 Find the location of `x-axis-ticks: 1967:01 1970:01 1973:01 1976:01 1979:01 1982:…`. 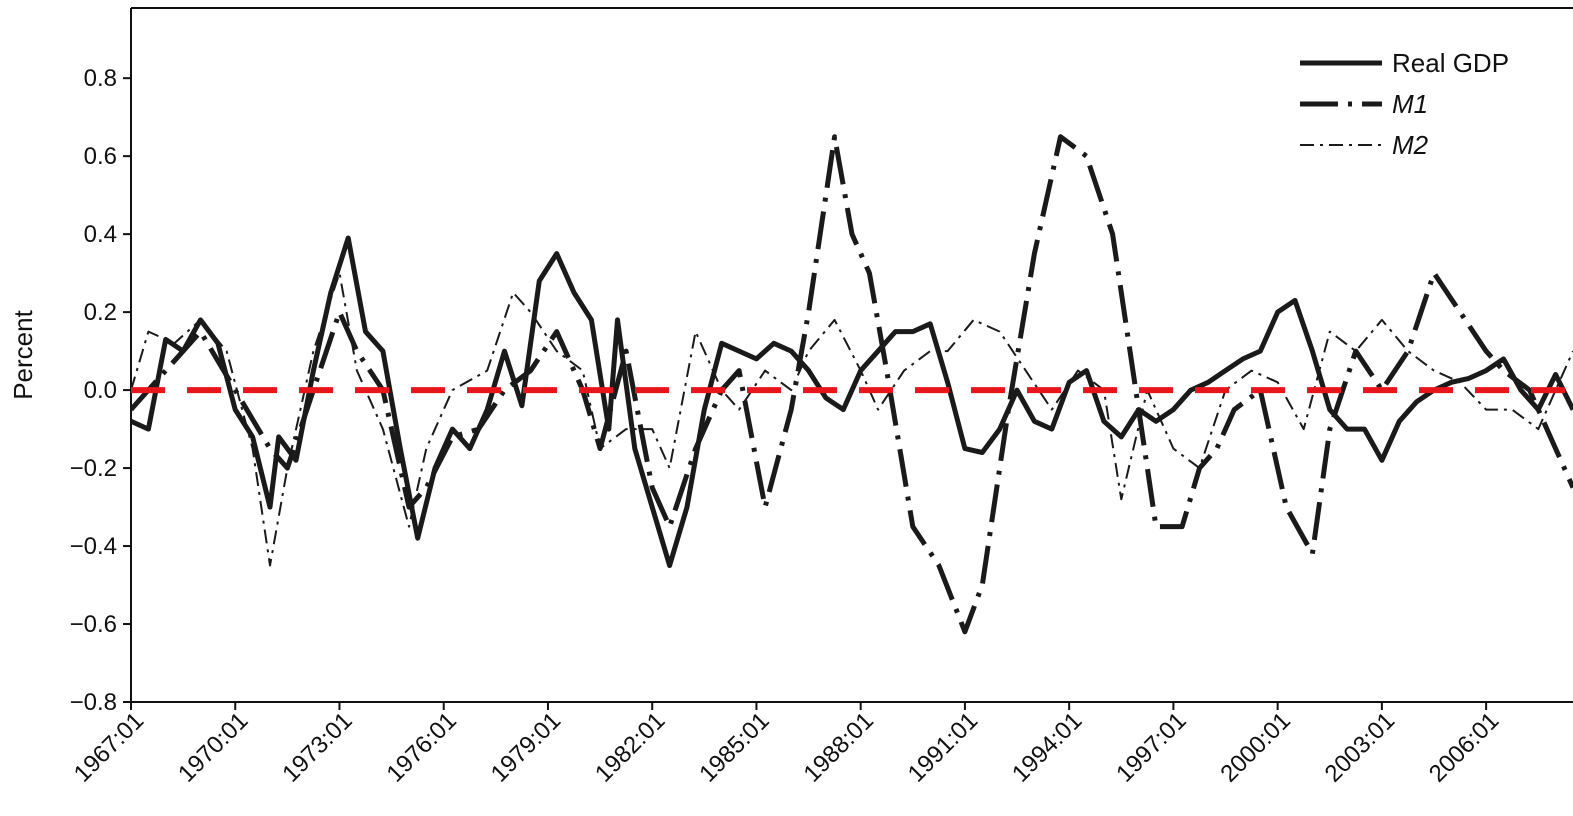

x-axis-ticks: 1967:01 1970:01 1973:01 1976:01 1979:01 1982:… is located at coordinates (786, 745).